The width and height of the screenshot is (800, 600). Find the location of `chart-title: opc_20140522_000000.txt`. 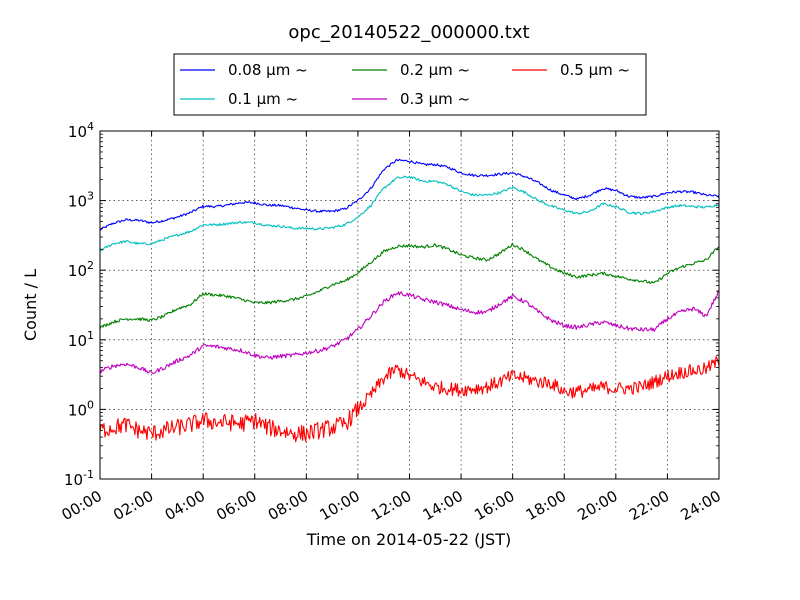

chart-title: opc_20140522_000000.txt is located at coordinates (408, 32).